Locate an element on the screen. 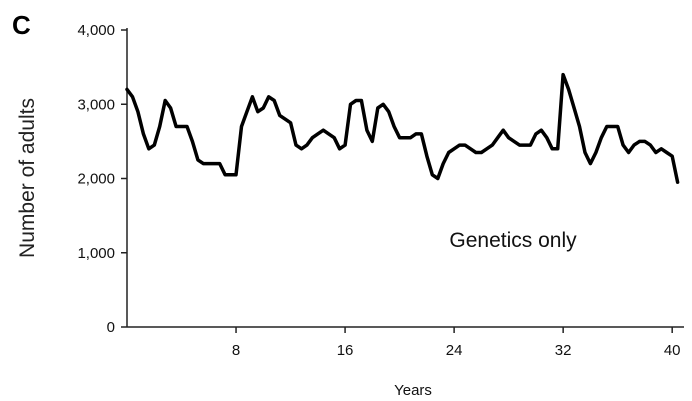  annotation-text: Genetics only is located at coordinates (513, 240).